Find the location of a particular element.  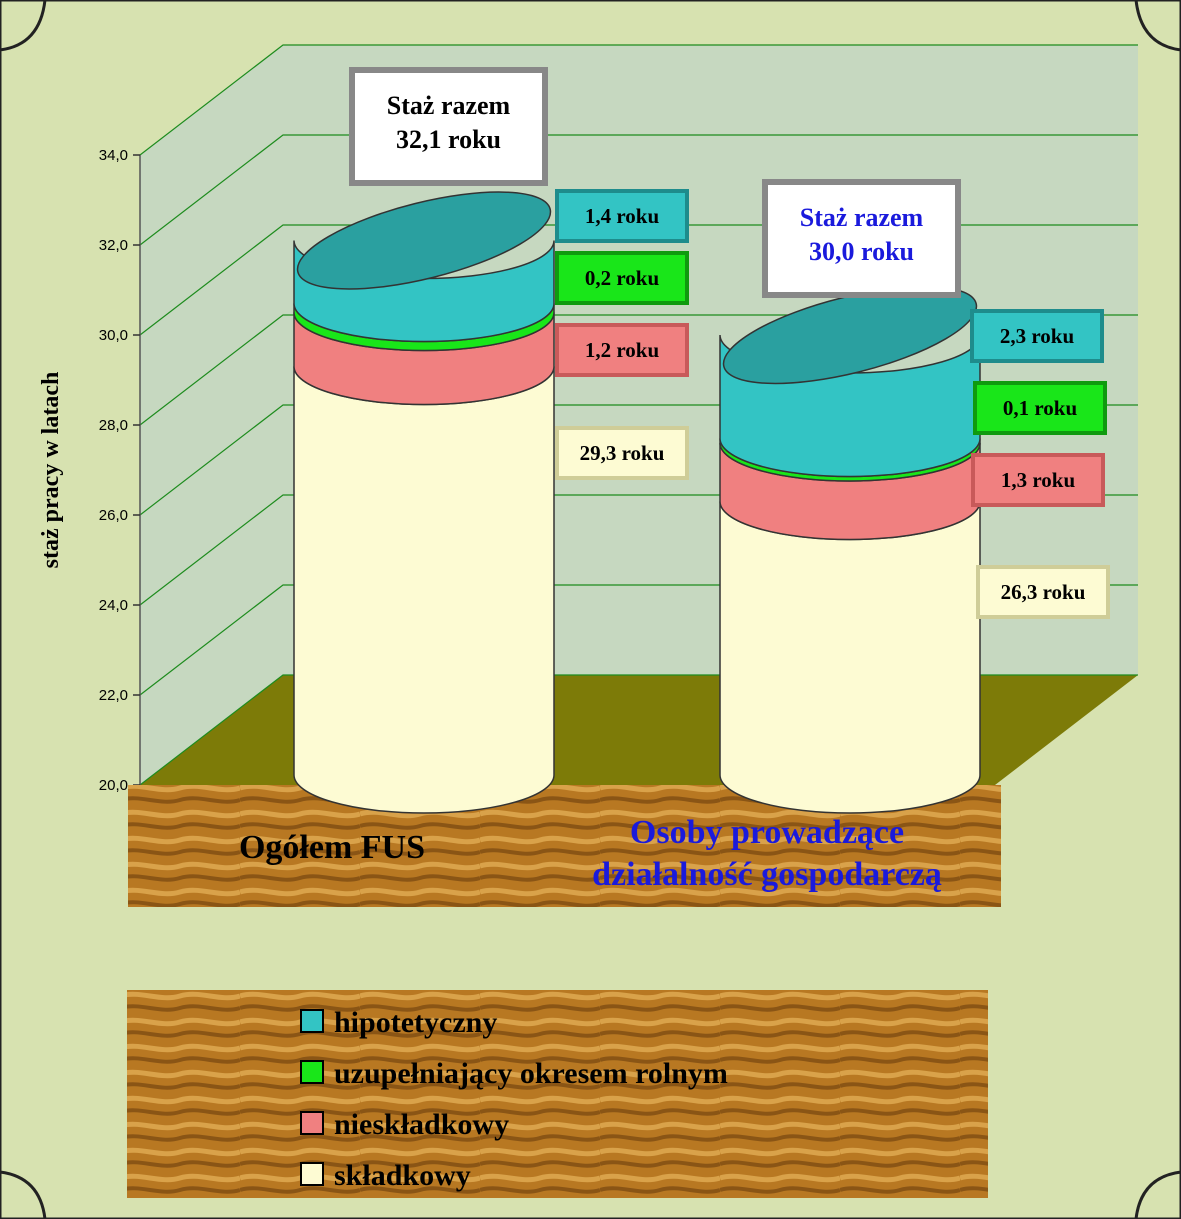

chart-floor is located at coordinates (639, 730).